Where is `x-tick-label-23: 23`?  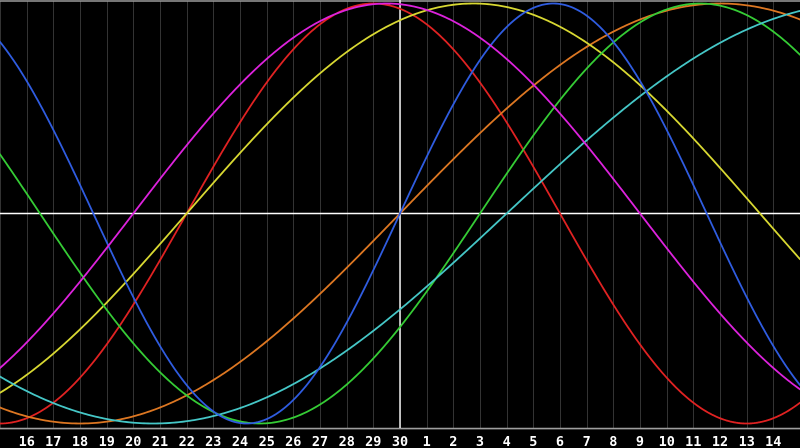 x-tick-label-23: 23 is located at coordinates (213, 441).